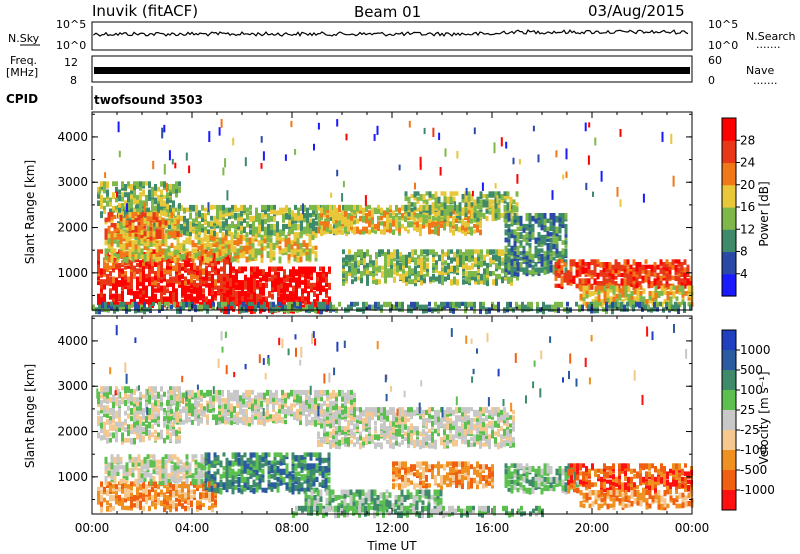 The width and height of the screenshot is (800, 554). Describe the element at coordinates (145, 11) in the screenshot. I see `station-title: Inuvik (fitACF)` at that location.